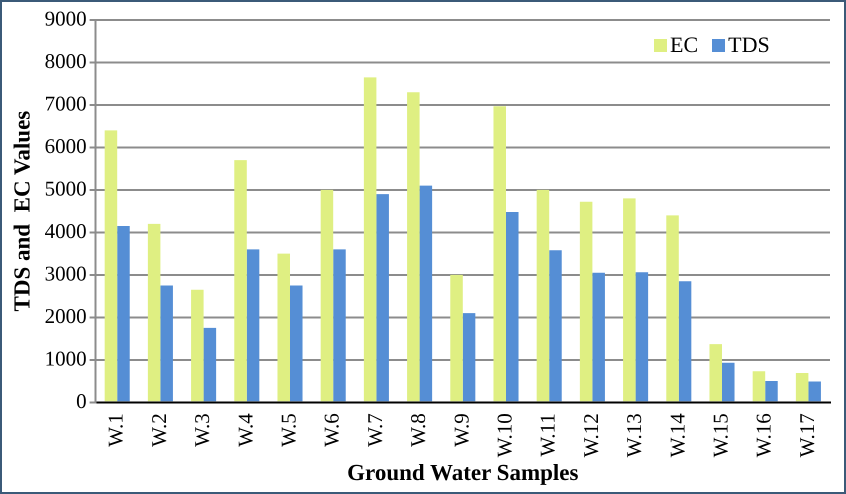  I want to click on x-tick-label: W.4, so click(245, 429).